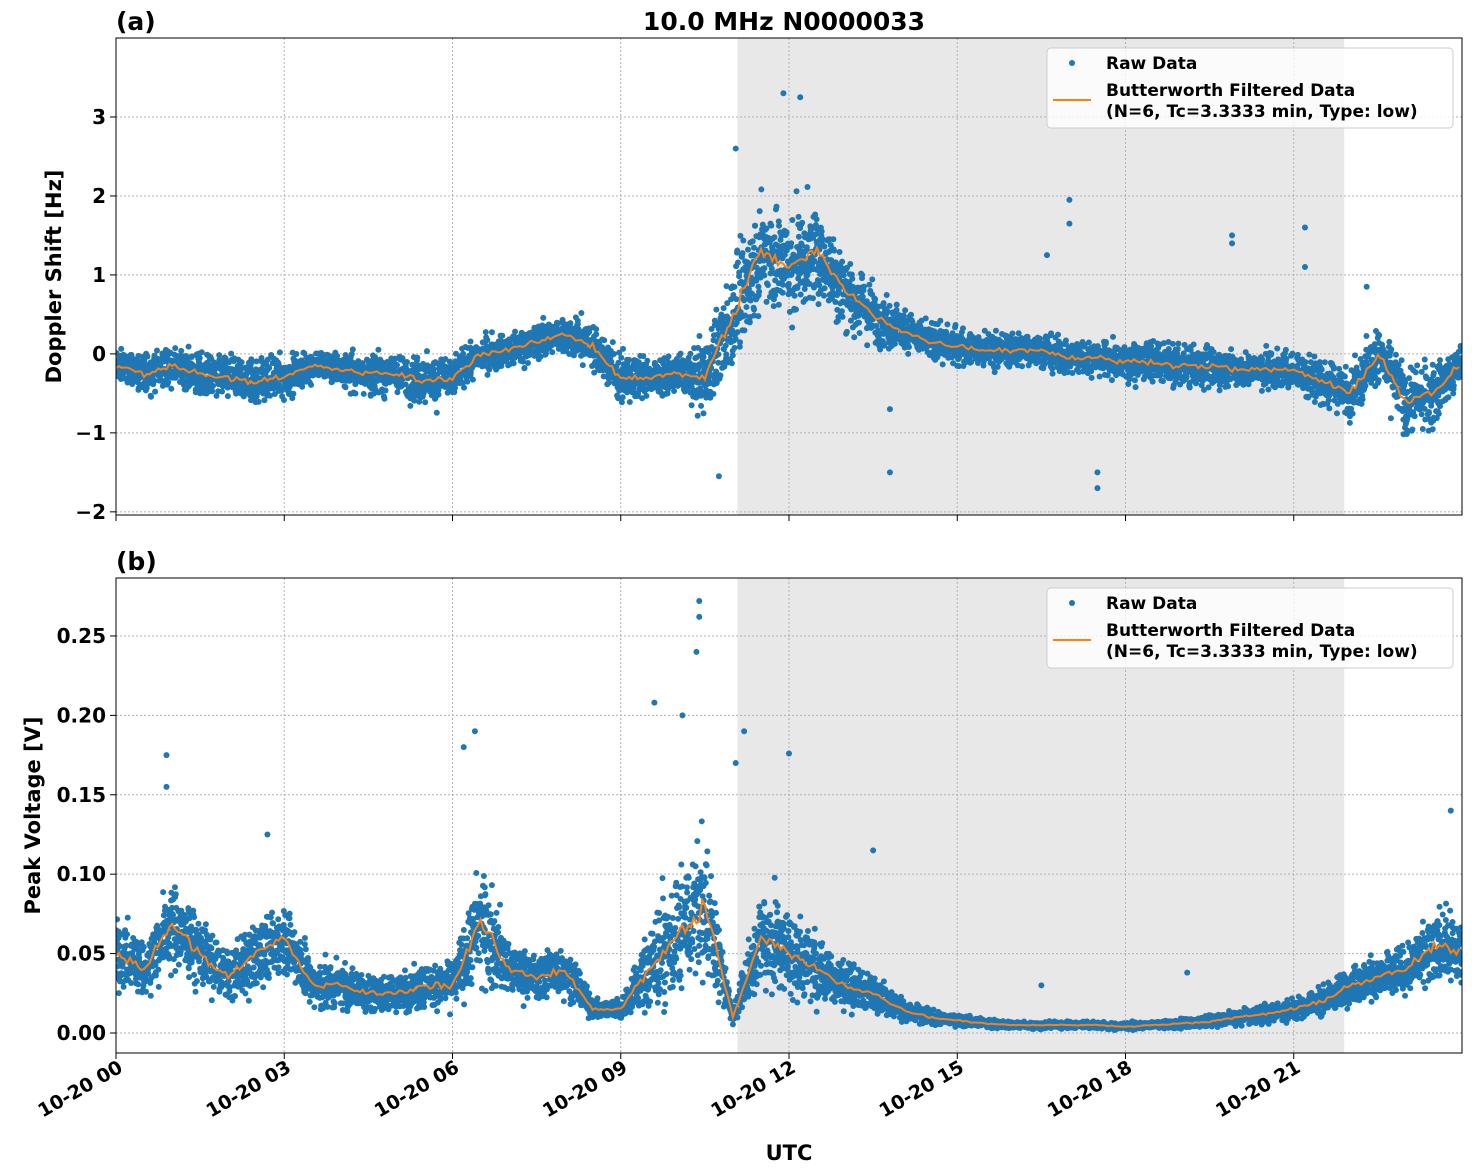 This screenshot has width=1472, height=1176. What do you see at coordinates (90, 512) in the screenshot?
I see `y-tick-label: −2` at bounding box center [90, 512].